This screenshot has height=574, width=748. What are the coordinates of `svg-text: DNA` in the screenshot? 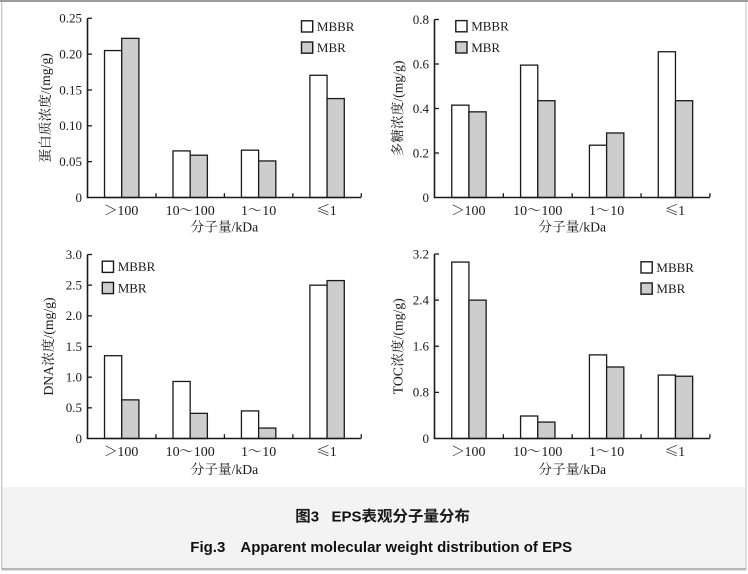 It's located at (48, 381).